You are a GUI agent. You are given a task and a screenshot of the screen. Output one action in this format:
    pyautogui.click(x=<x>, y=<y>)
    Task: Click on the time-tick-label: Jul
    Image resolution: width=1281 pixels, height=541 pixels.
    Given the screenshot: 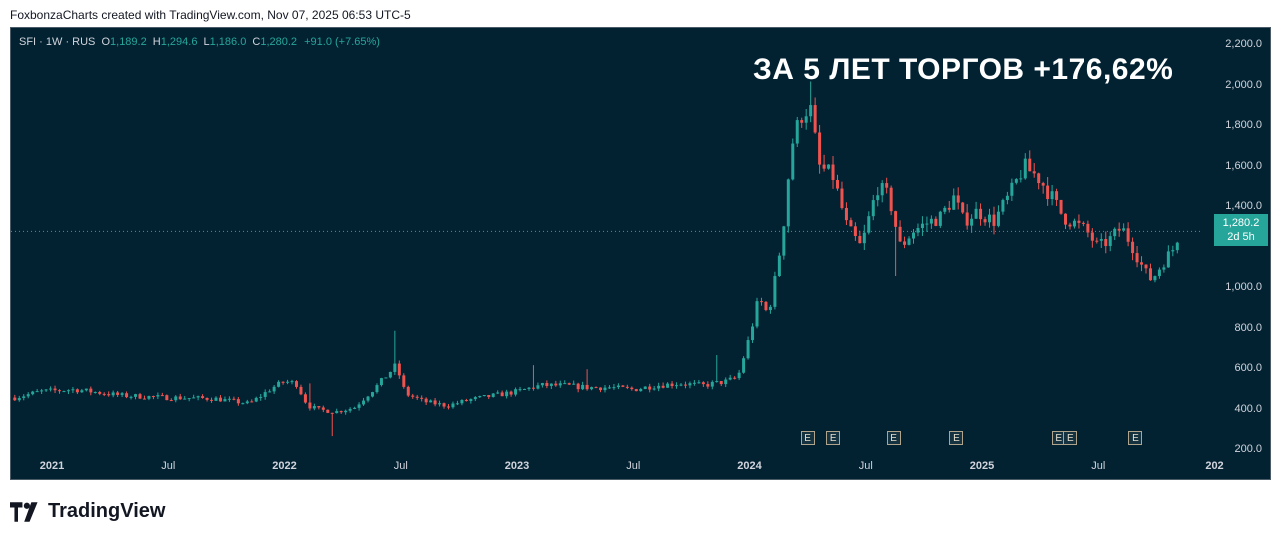 What is the action you would take?
    pyautogui.click(x=1098, y=466)
    